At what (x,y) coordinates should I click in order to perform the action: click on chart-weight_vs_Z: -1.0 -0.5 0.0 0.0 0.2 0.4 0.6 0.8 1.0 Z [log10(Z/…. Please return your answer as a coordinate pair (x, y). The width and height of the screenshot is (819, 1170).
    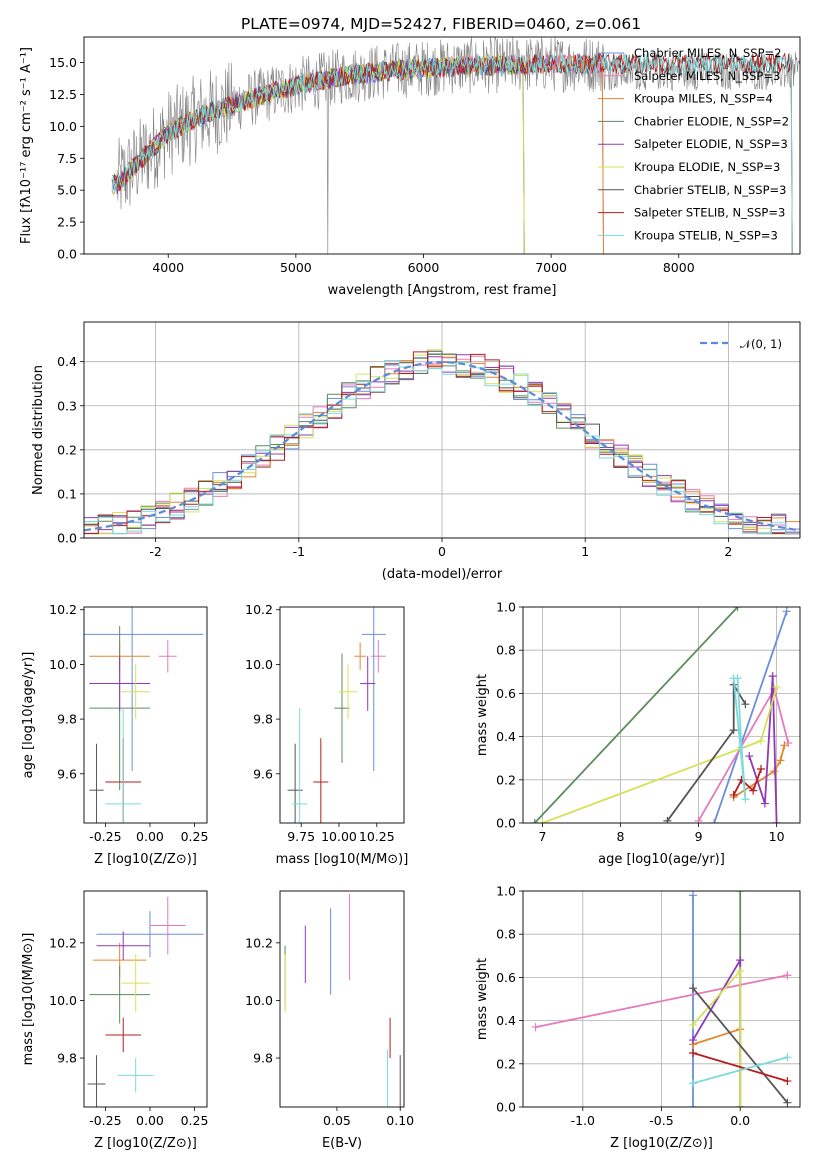
    Looking at the image, I should click on (638, 1017).